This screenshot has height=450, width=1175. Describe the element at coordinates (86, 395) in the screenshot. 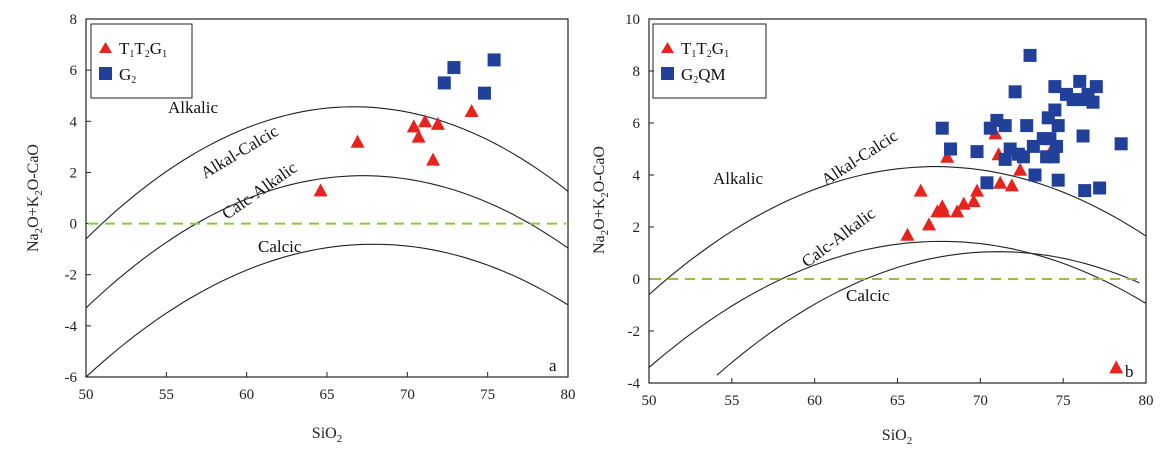

I see `x-tick-label-a: 50` at that location.